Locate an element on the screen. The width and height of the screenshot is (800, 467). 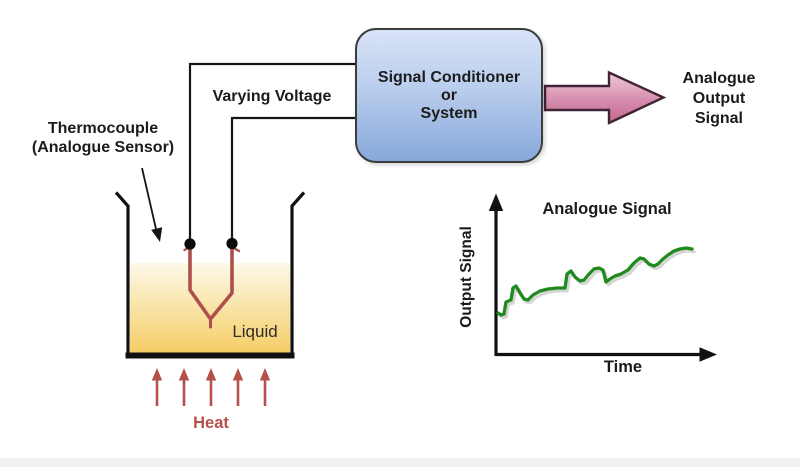
wire-right is located at coordinates (292, 180).